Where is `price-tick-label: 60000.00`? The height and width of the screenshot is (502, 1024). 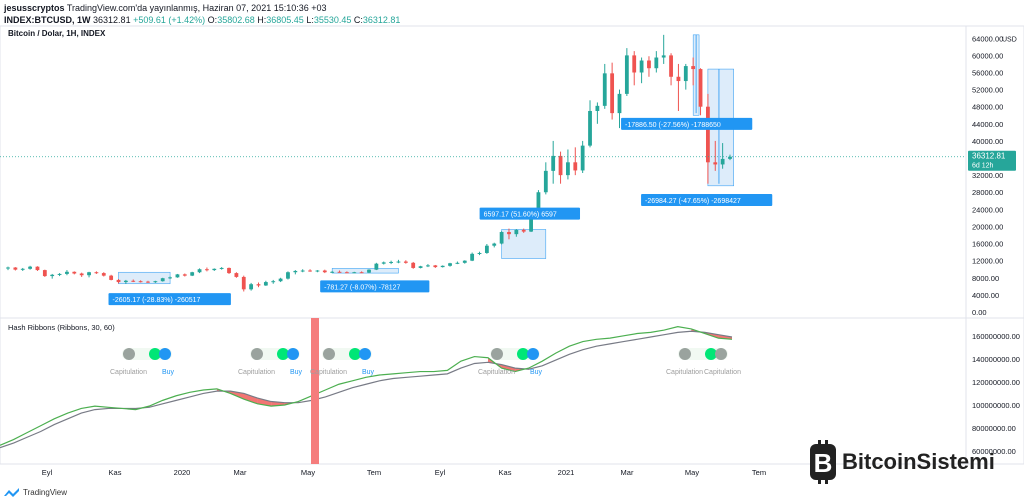 price-tick-label: 60000.00 is located at coordinates (987, 55).